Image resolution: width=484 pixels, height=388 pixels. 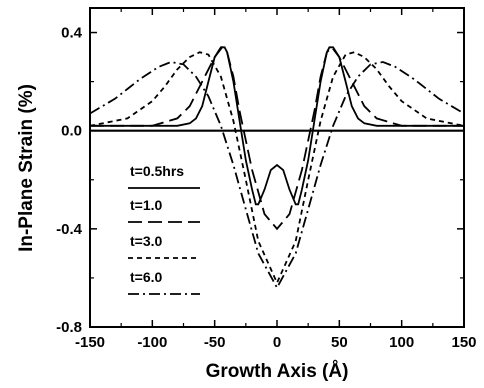 What do you see at coordinates (463, 342) in the screenshot?
I see `x-tick-label: 150` at bounding box center [463, 342].